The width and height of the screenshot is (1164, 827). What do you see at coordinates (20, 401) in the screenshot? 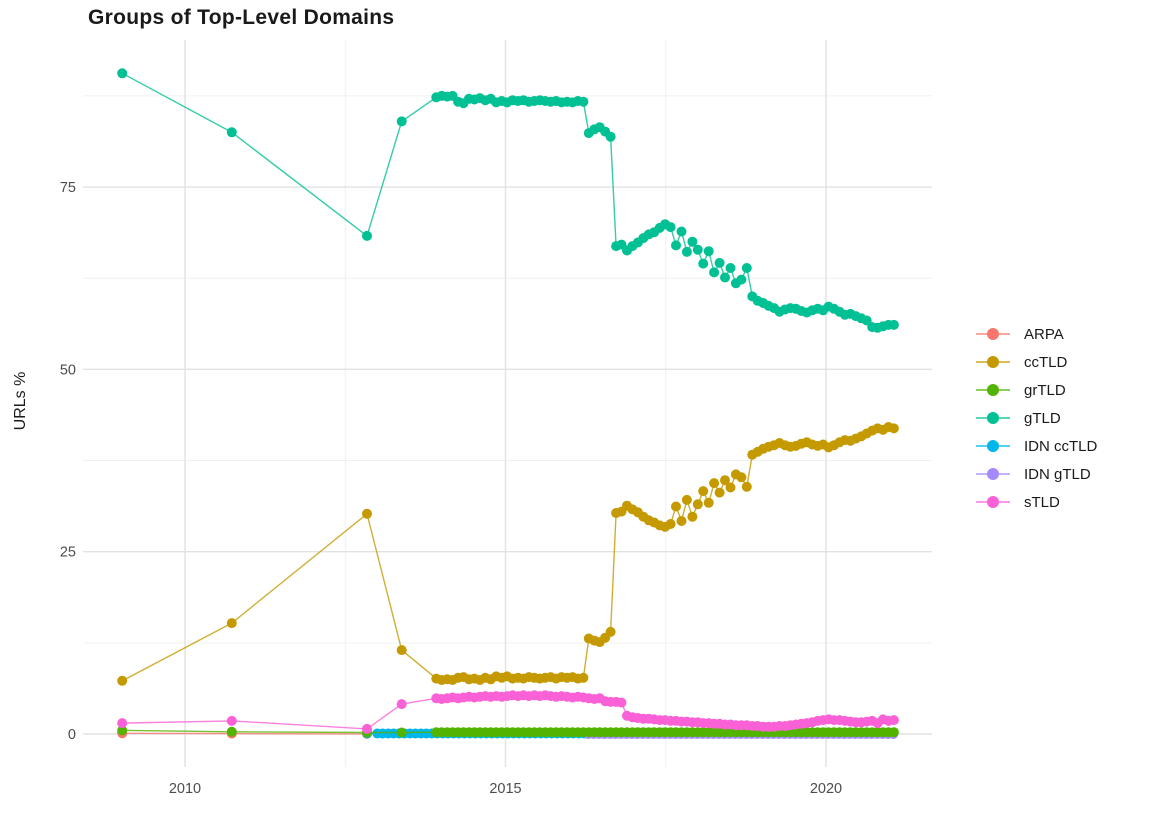
I see `y-axis-title: URLs %` at bounding box center [20, 401].